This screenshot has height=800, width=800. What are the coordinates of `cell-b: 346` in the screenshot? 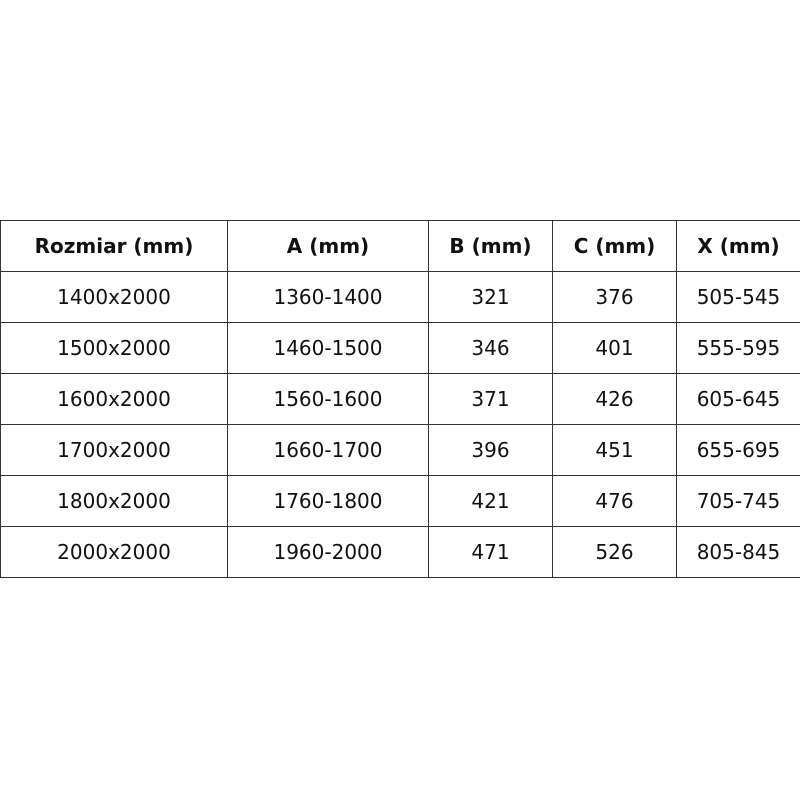 It's located at (490, 348).